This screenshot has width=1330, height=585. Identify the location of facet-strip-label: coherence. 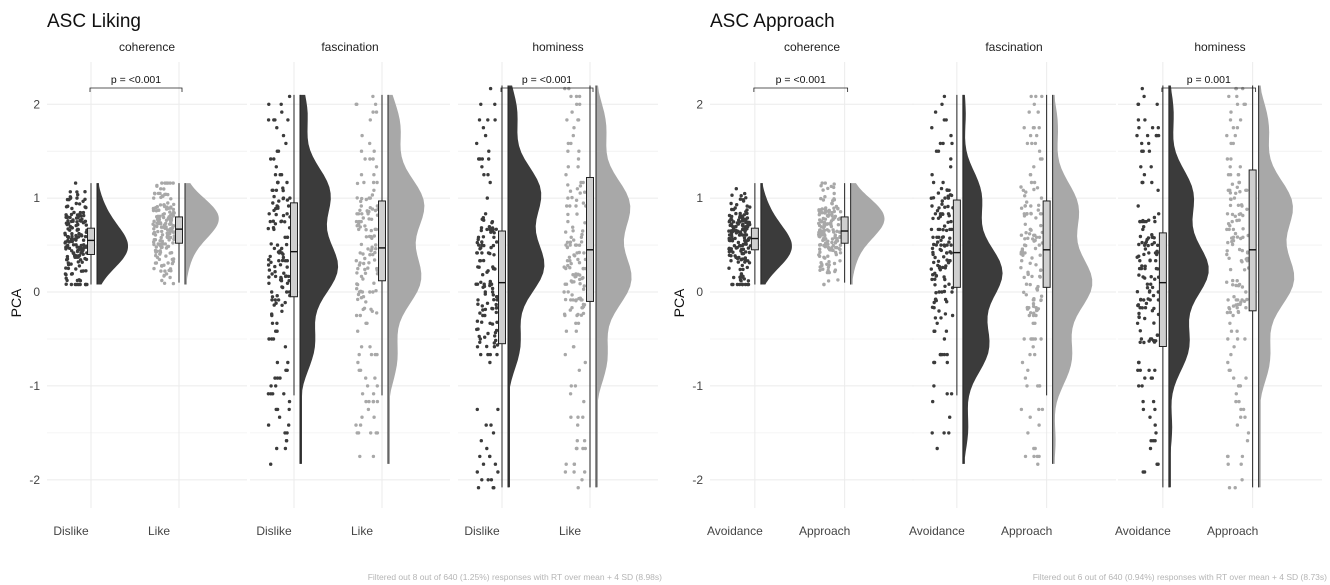
(147, 47).